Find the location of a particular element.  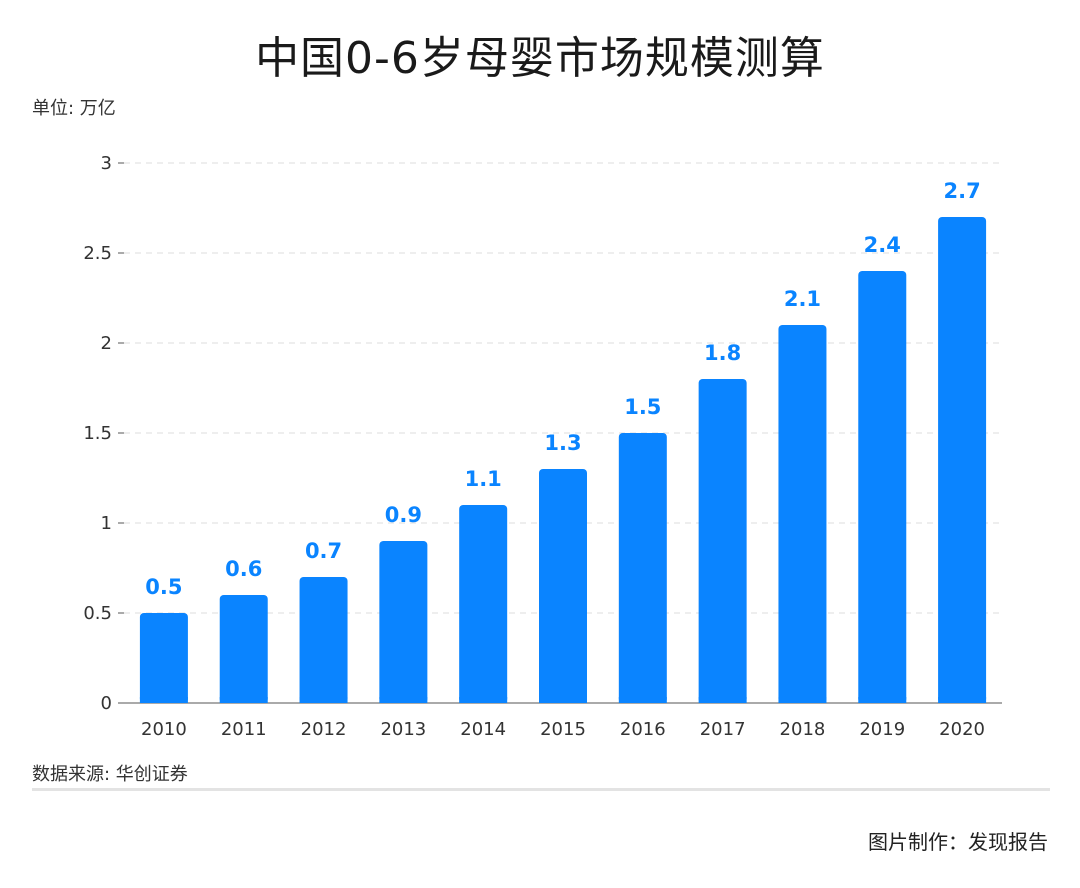

x-tick-label-2012: 2012 is located at coordinates (324, 729).